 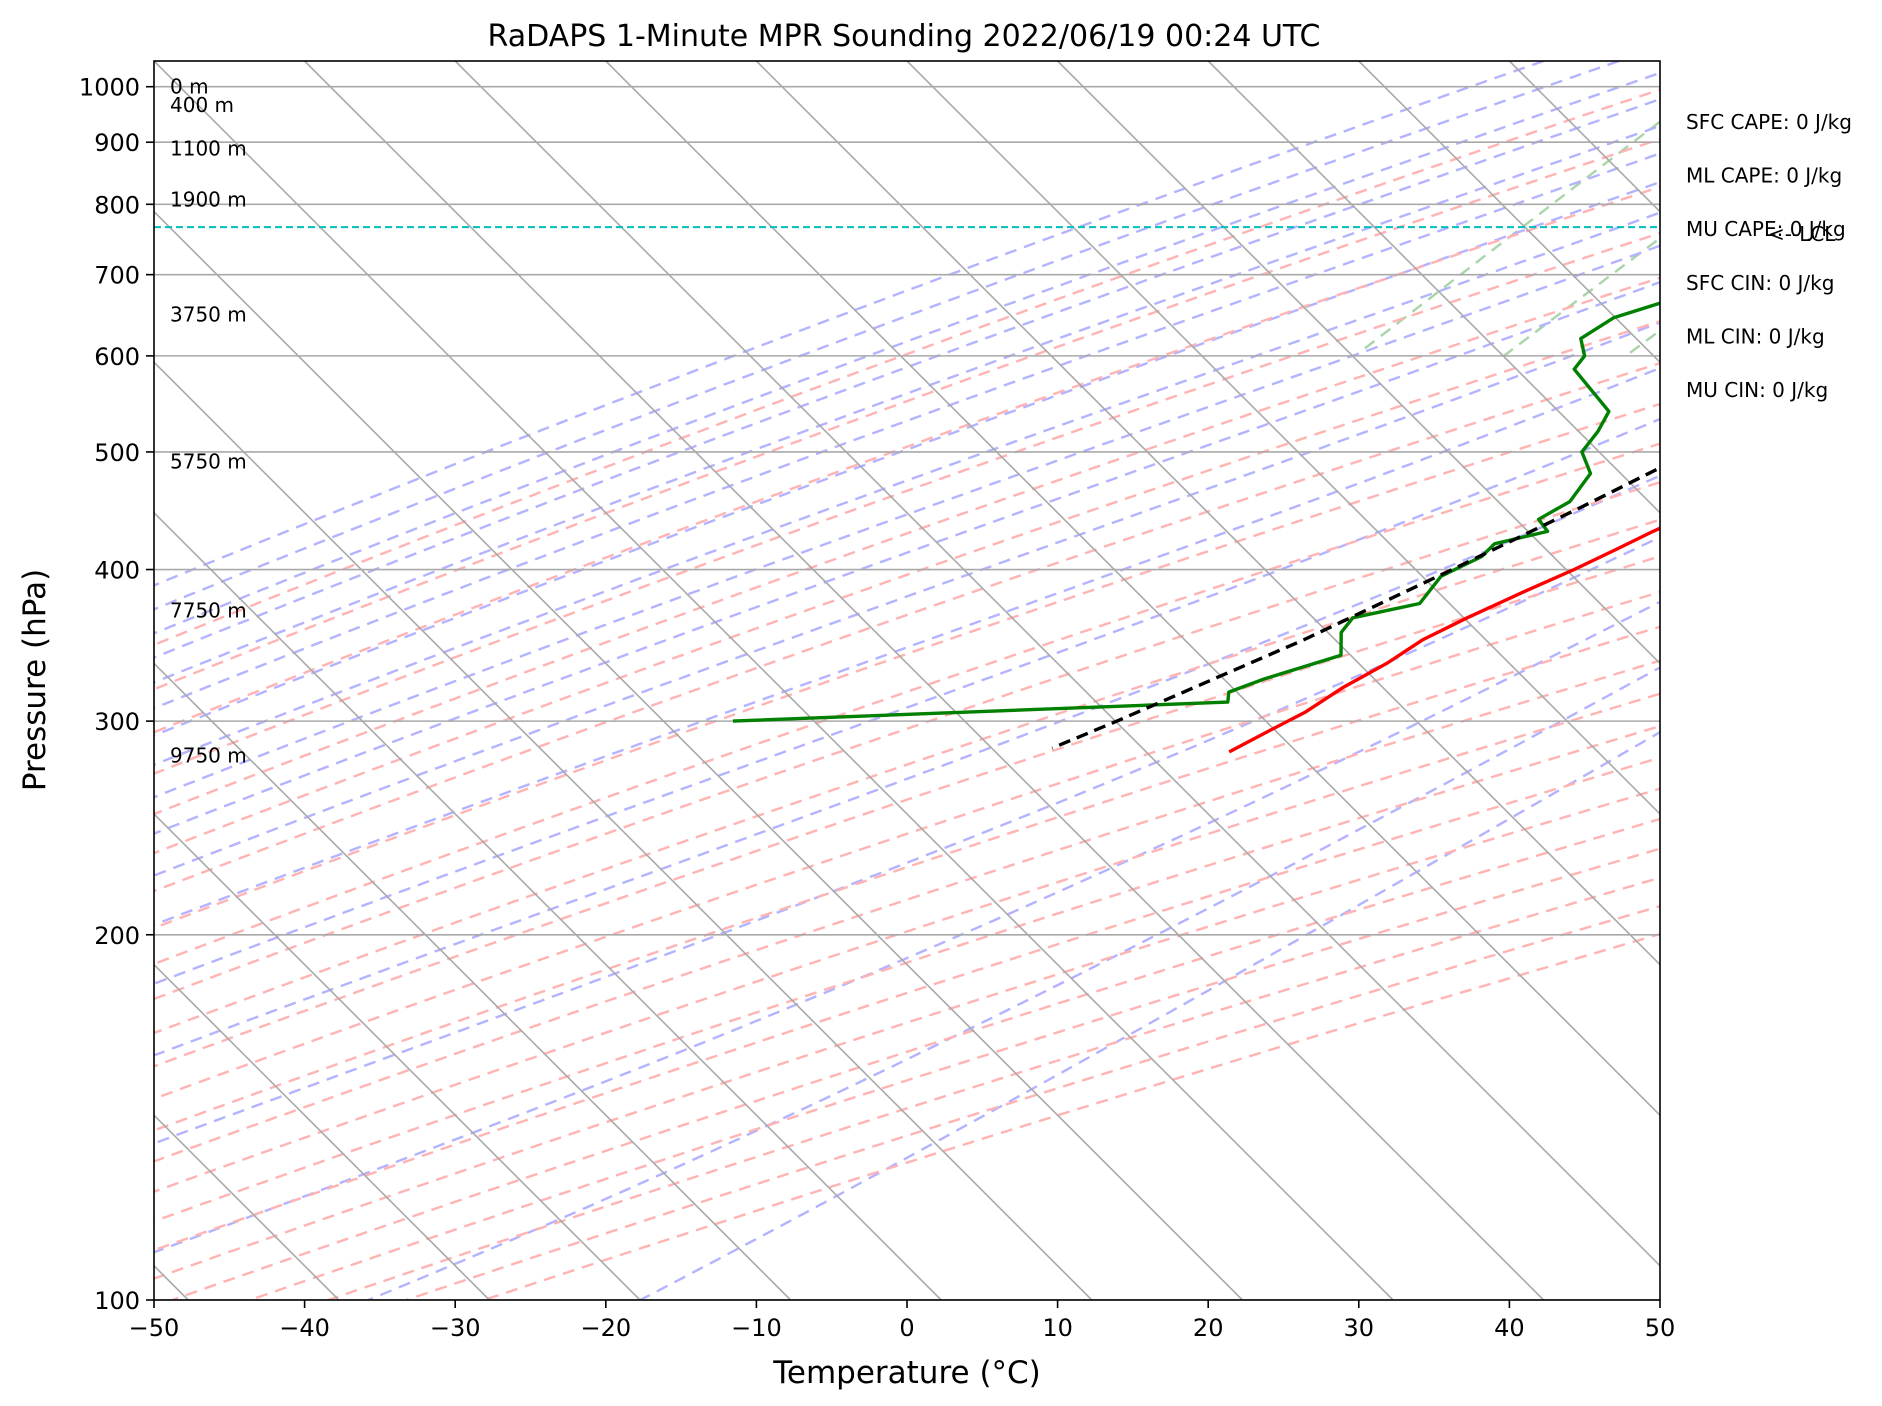 What do you see at coordinates (35, 680) in the screenshot?
I see `y-axis-title: Pressure (hPa)` at bounding box center [35, 680].